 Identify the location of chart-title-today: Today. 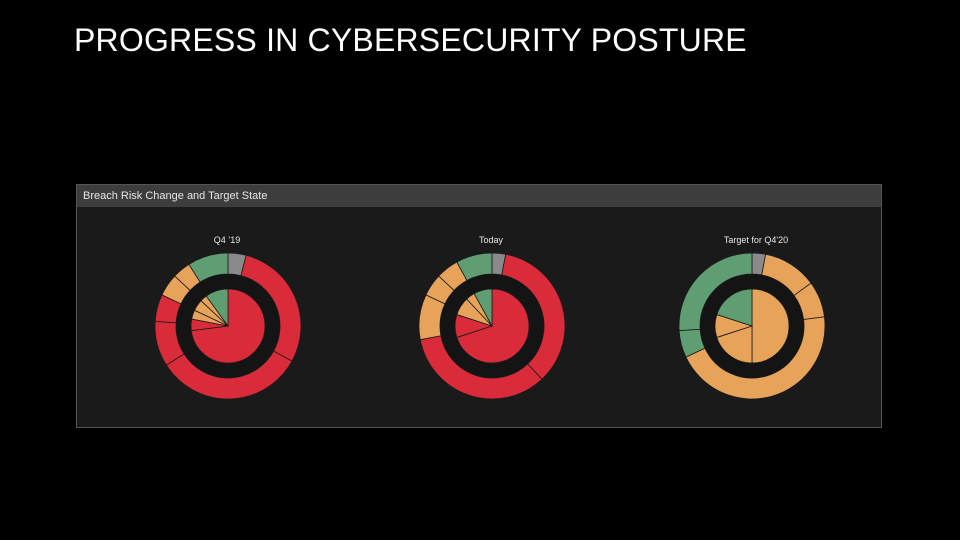
(491, 240).